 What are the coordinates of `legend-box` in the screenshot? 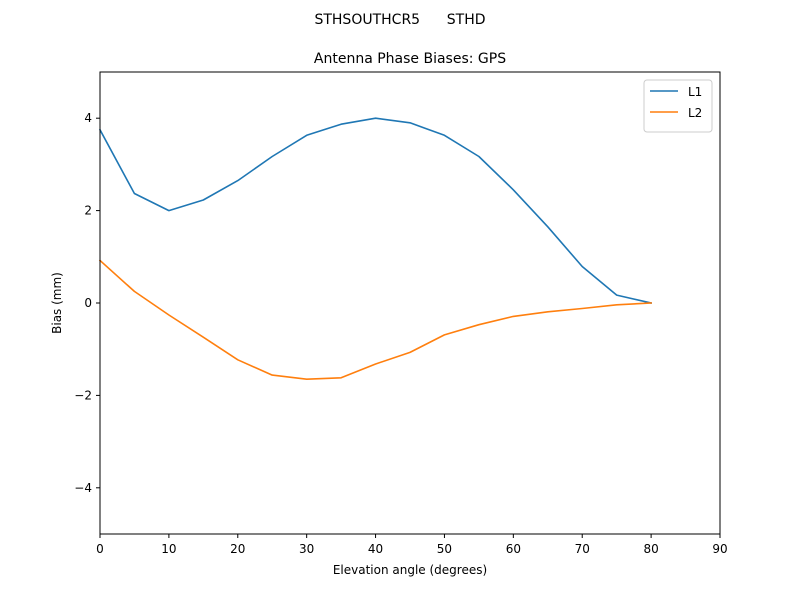 It's located at (678, 106).